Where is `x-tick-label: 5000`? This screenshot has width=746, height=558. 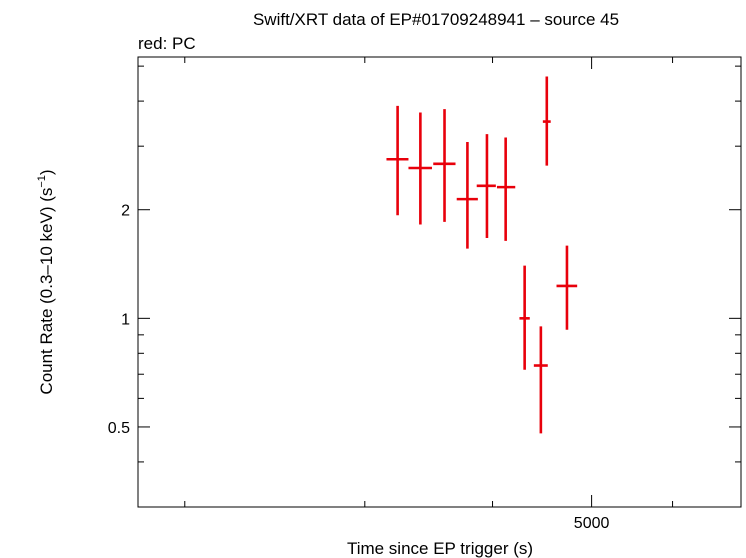 x-tick-label: 5000 is located at coordinates (592, 523).